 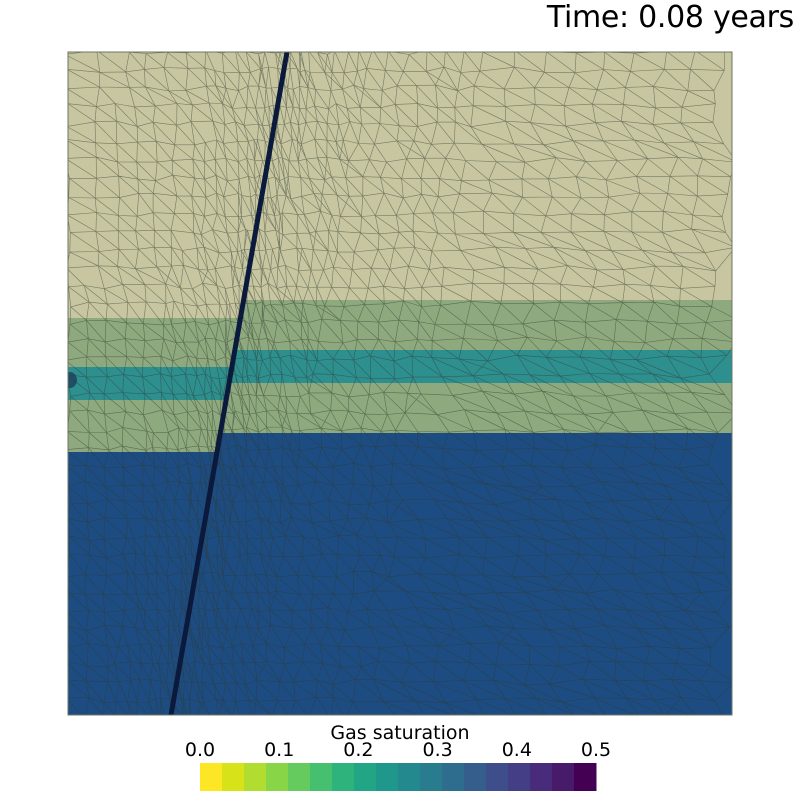 What do you see at coordinates (596, 750) in the screenshot?
I see `colorbar-tick-label: 0.5` at bounding box center [596, 750].